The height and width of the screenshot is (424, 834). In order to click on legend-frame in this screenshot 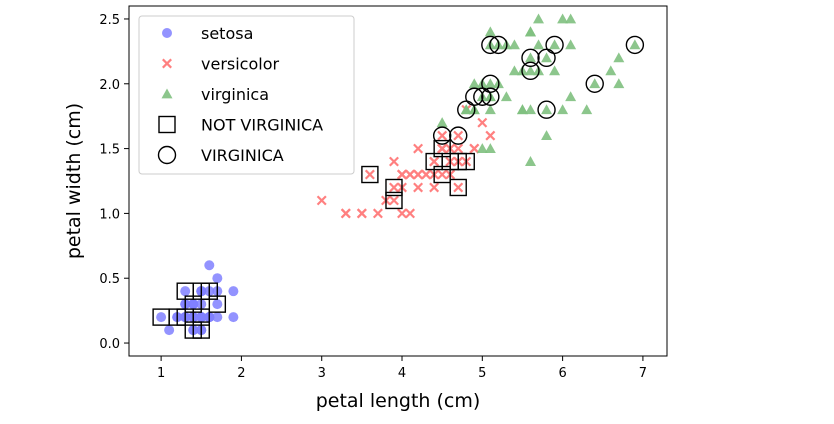, I will do `click(246, 95)`.